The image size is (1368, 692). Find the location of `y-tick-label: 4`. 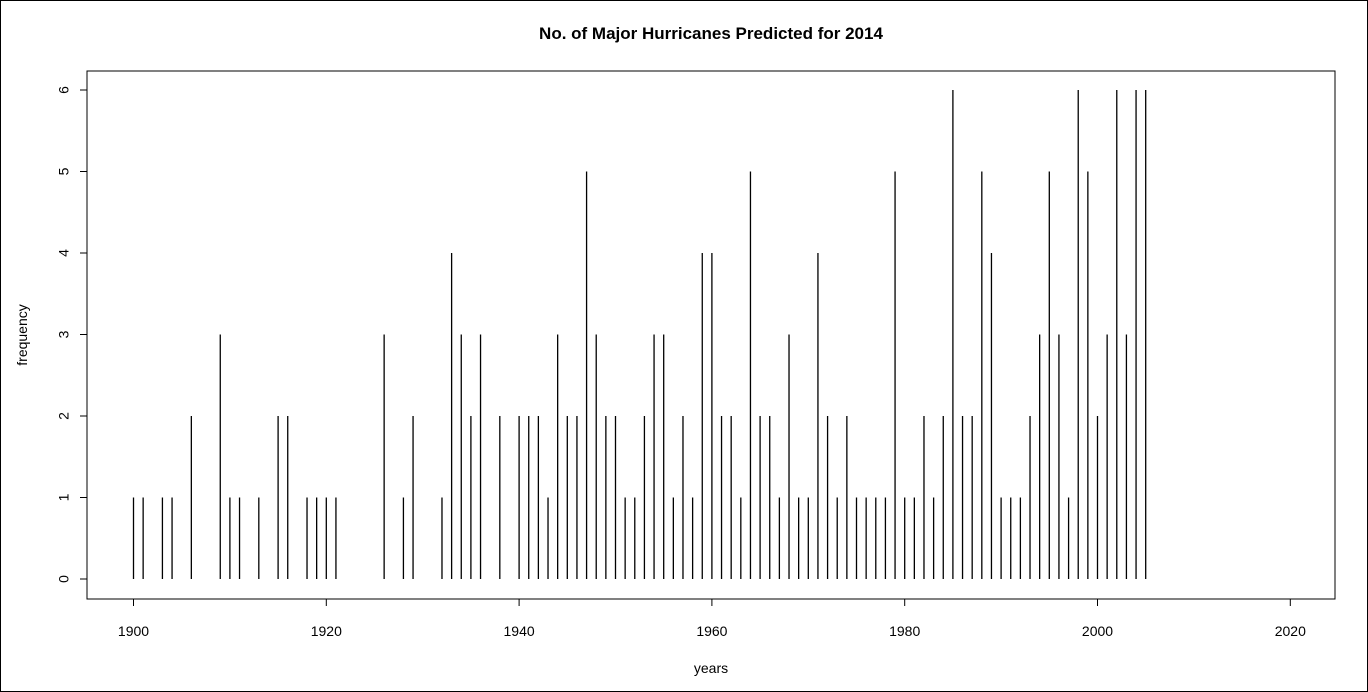

y-tick-label: 4 is located at coordinates (64, 253).